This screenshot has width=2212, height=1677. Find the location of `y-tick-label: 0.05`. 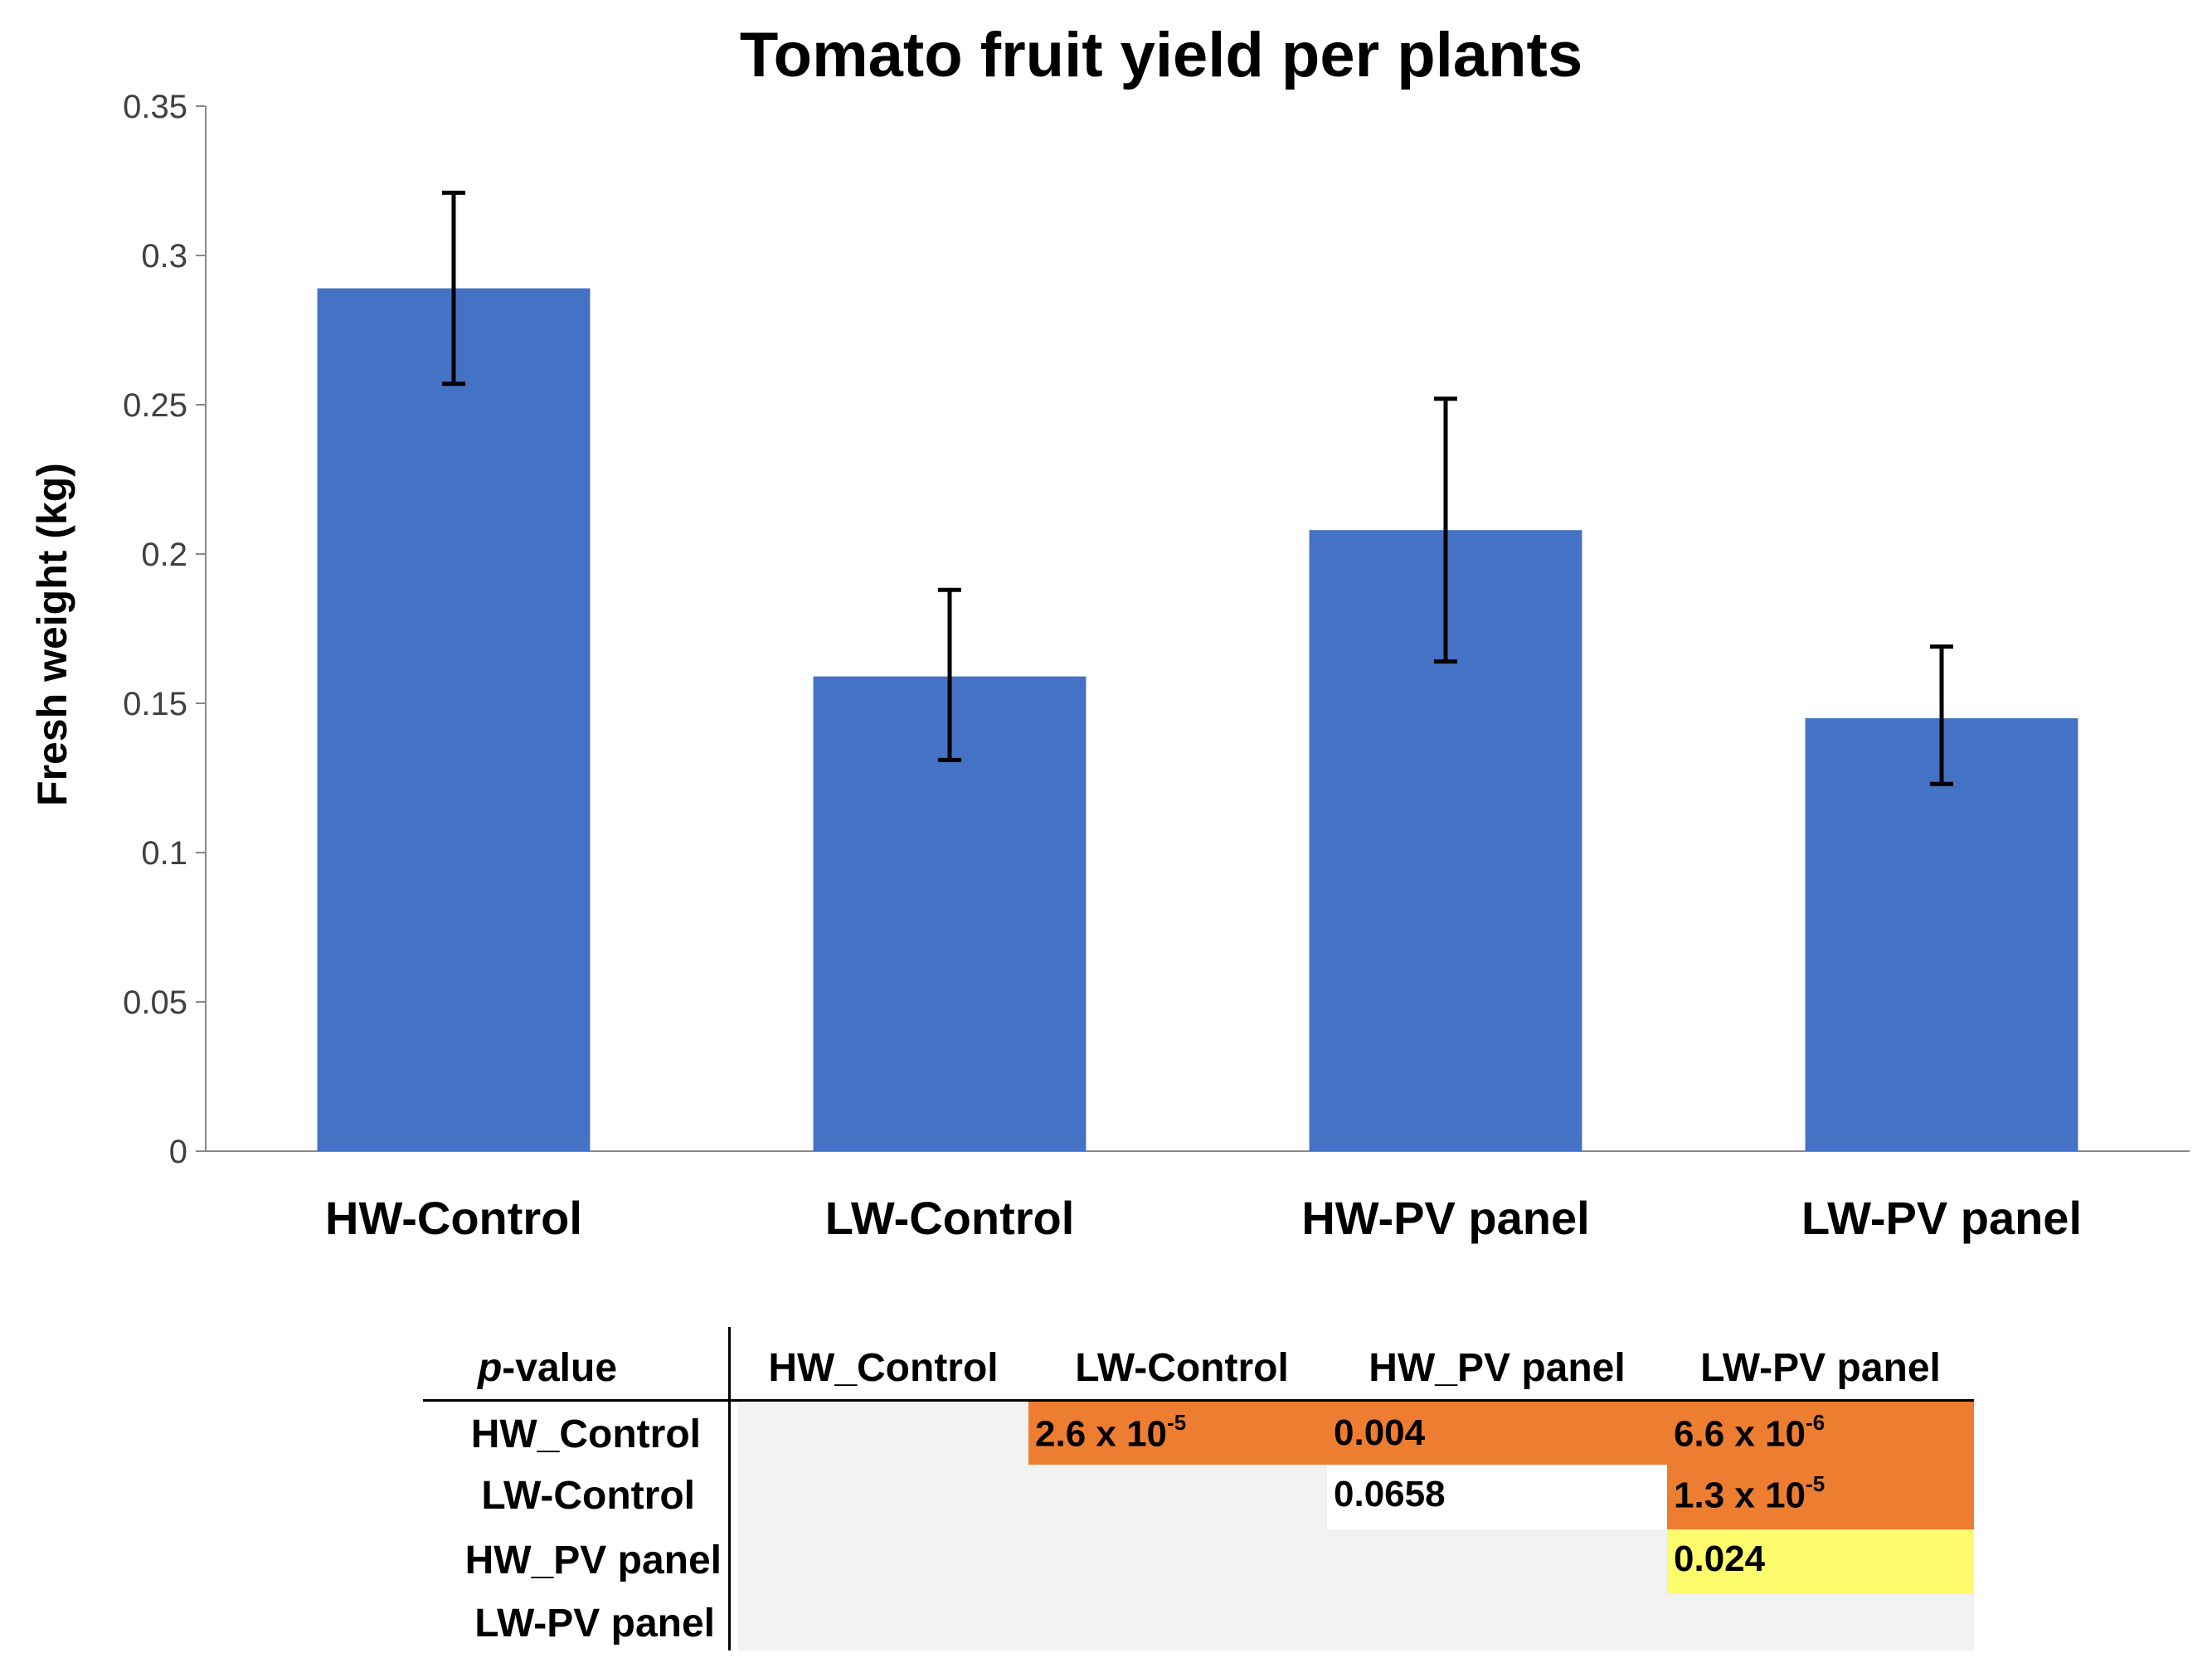

y-tick-label: 0.05 is located at coordinates (155, 1002).